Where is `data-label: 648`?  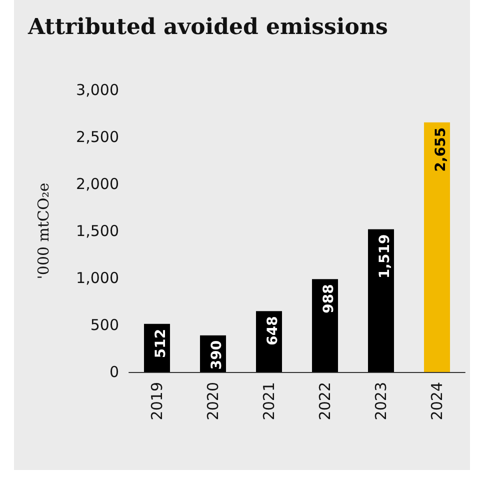 data-label: 648 is located at coordinates (273, 331).